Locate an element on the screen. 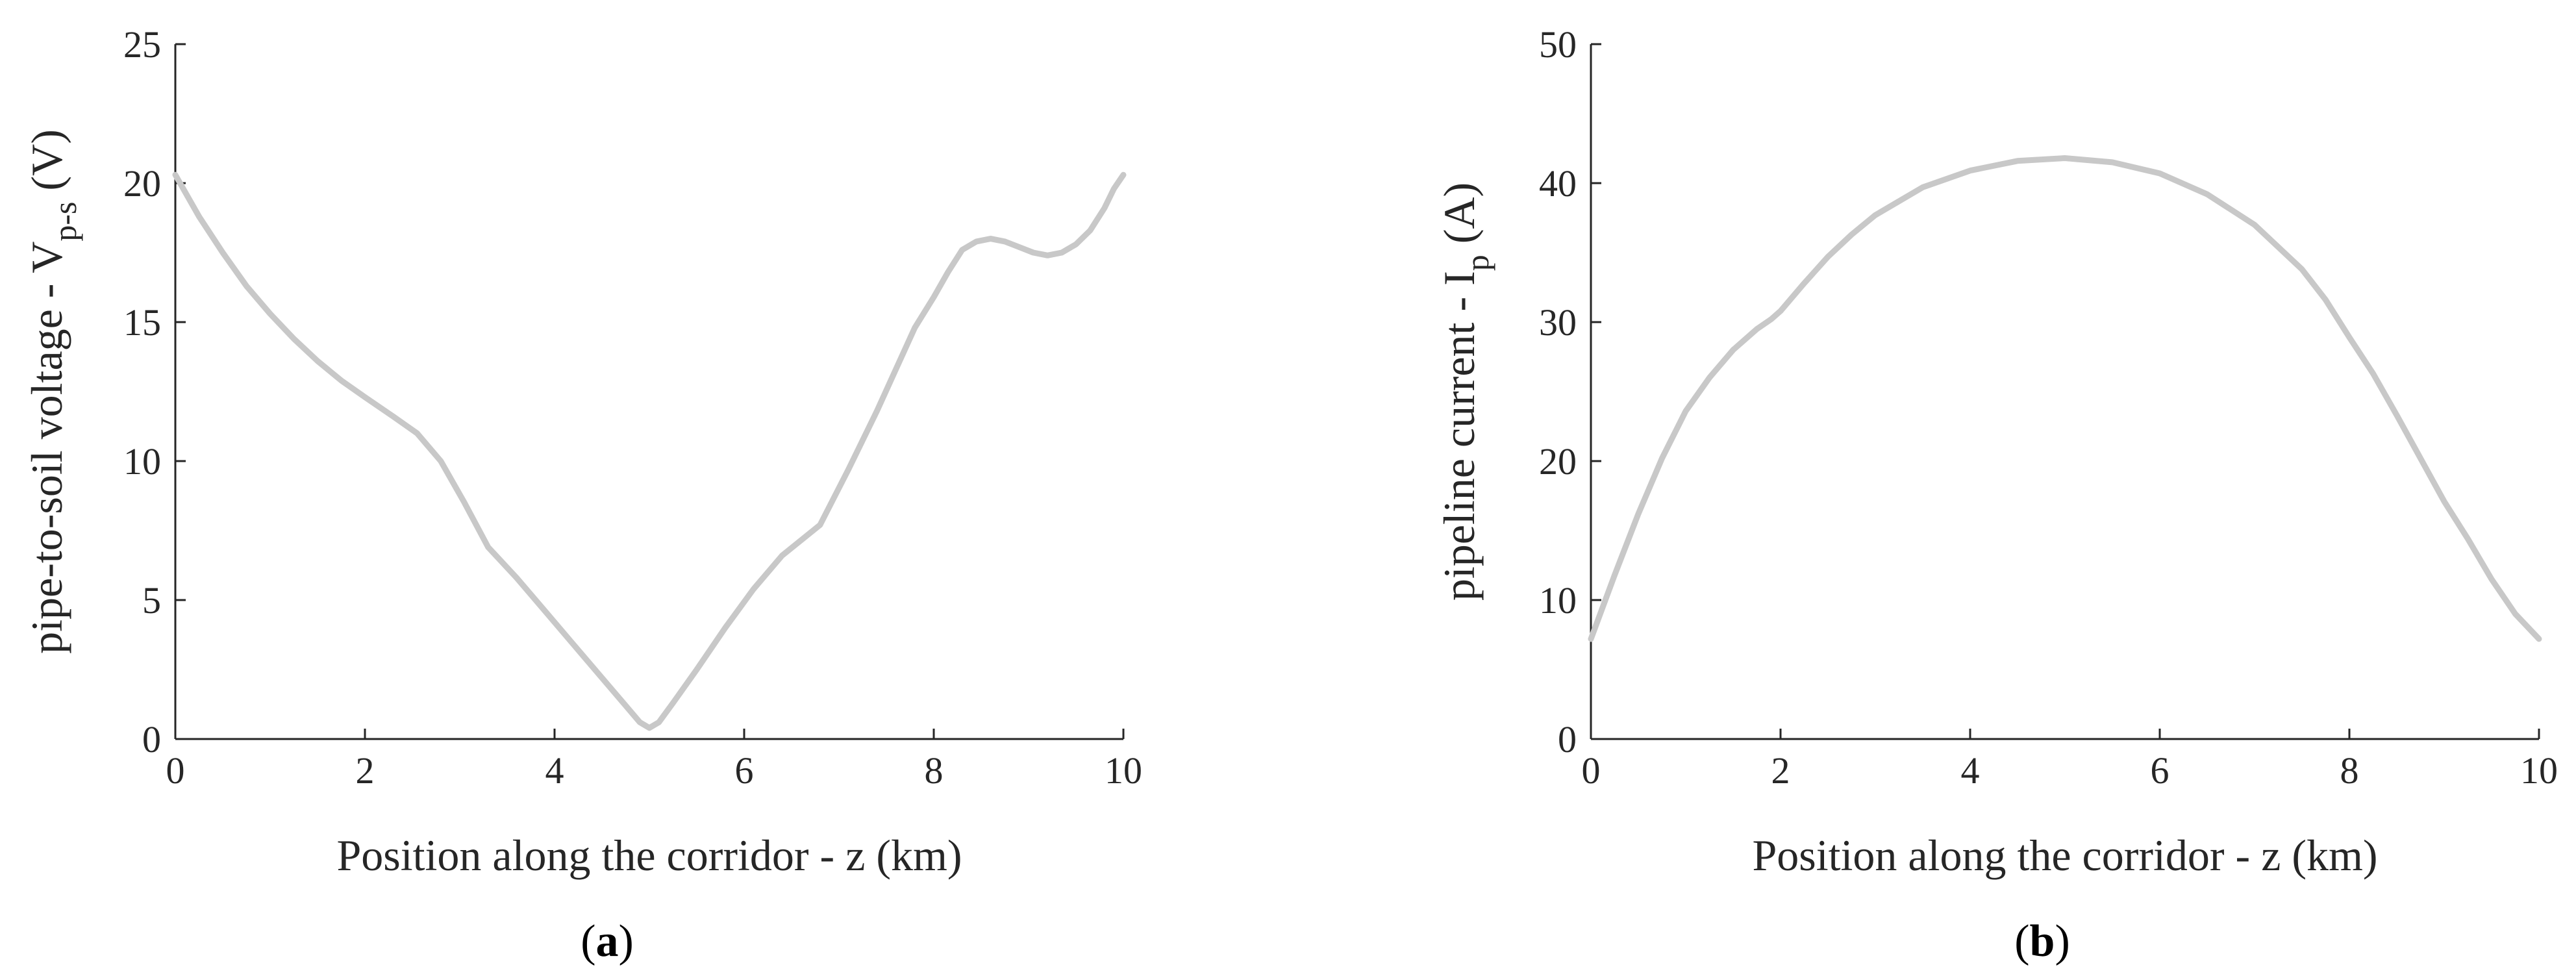 This screenshot has height=978, width=2576. b-y-axis-label-subscript: p is located at coordinates (1477, 263).